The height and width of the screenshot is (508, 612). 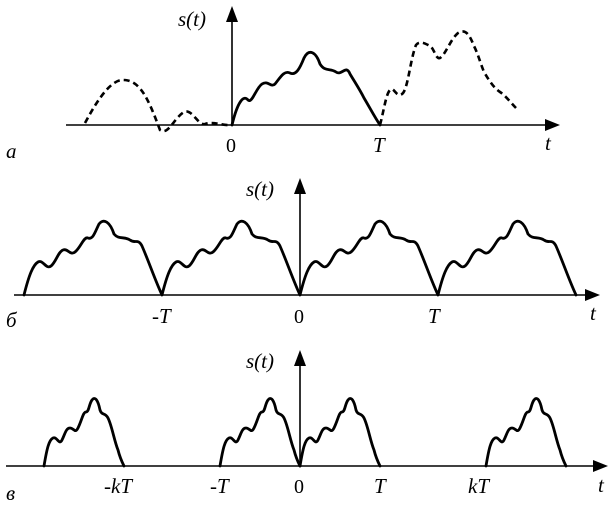 What do you see at coordinates (306, 88) in the screenshot?
I see `panel-a-signal-segment` at bounding box center [306, 88].